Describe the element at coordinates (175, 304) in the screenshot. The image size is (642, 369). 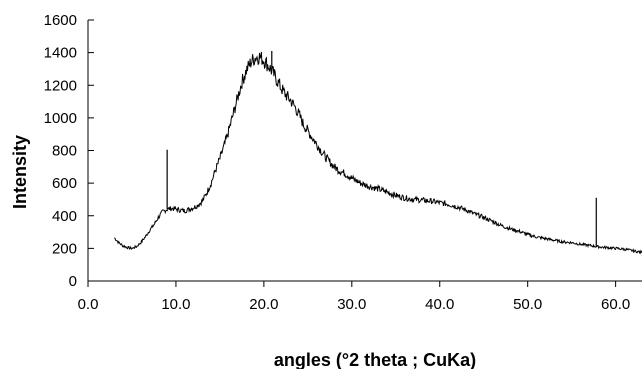
I see `x-tick-label: 10.0` at that location.